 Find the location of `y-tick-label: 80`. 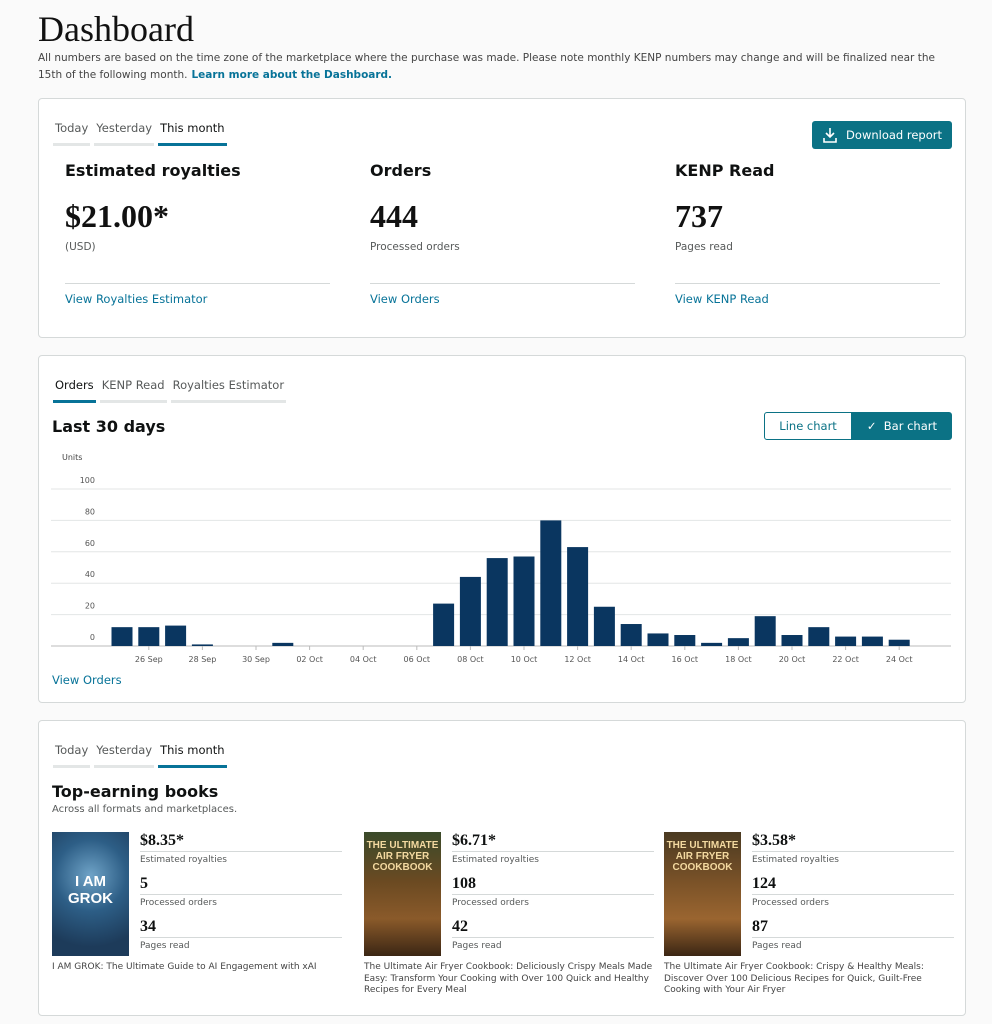

y-tick-label: 80 is located at coordinates (90, 511).